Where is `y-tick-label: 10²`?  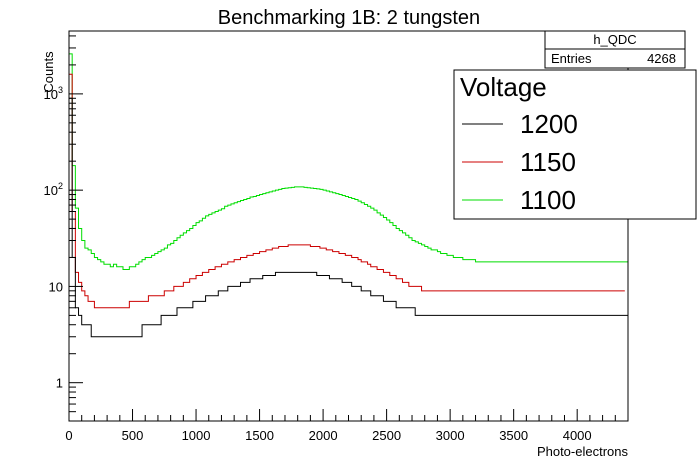
y-tick-label: 10² is located at coordinates (53, 189).